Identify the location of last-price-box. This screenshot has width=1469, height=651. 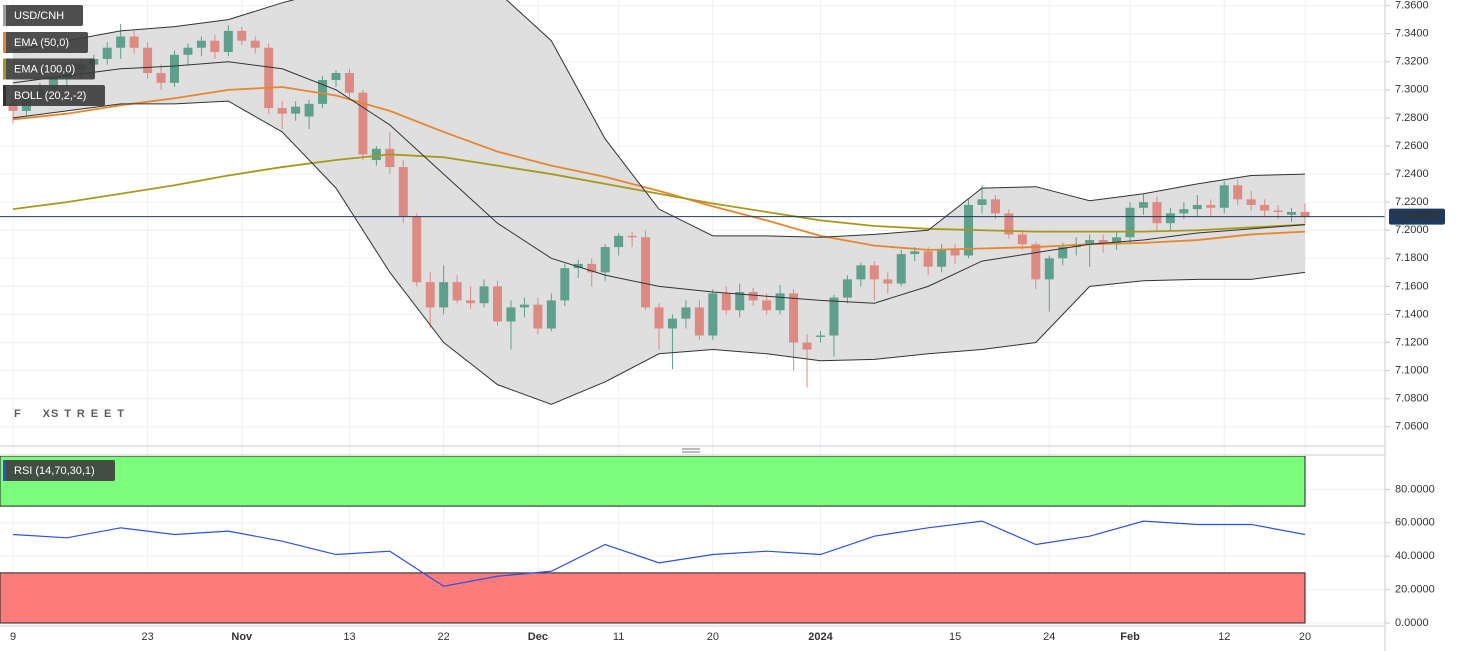
(1417, 216).